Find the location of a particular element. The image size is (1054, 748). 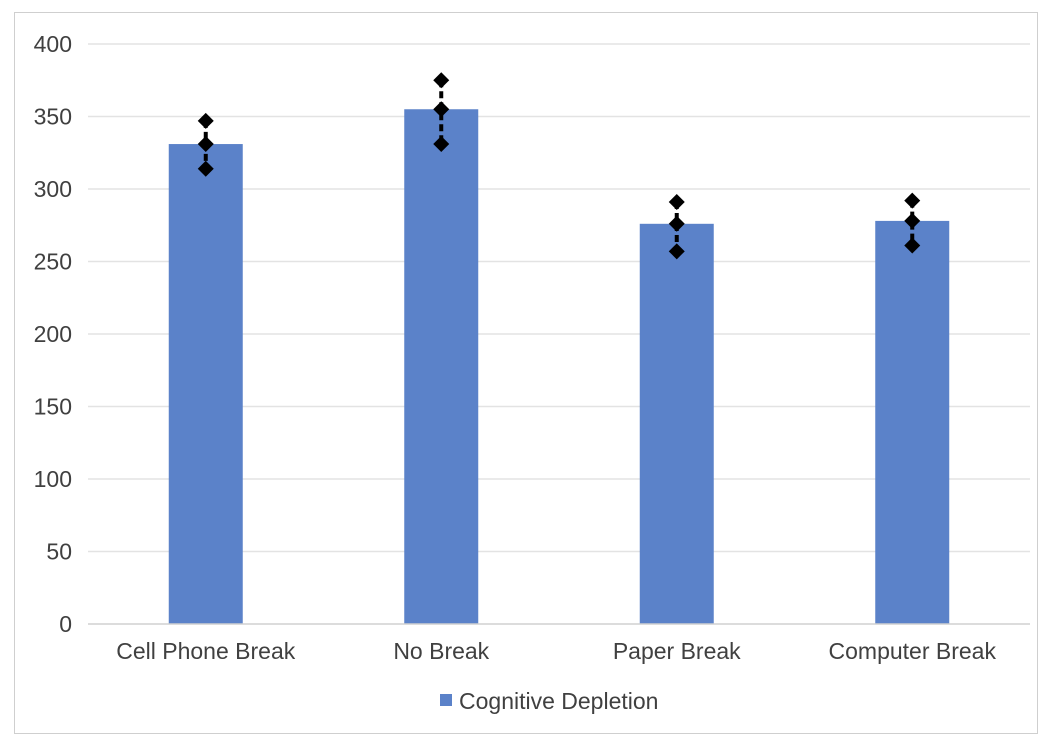

y-tick-label-200: 200 is located at coordinates (53, 334).